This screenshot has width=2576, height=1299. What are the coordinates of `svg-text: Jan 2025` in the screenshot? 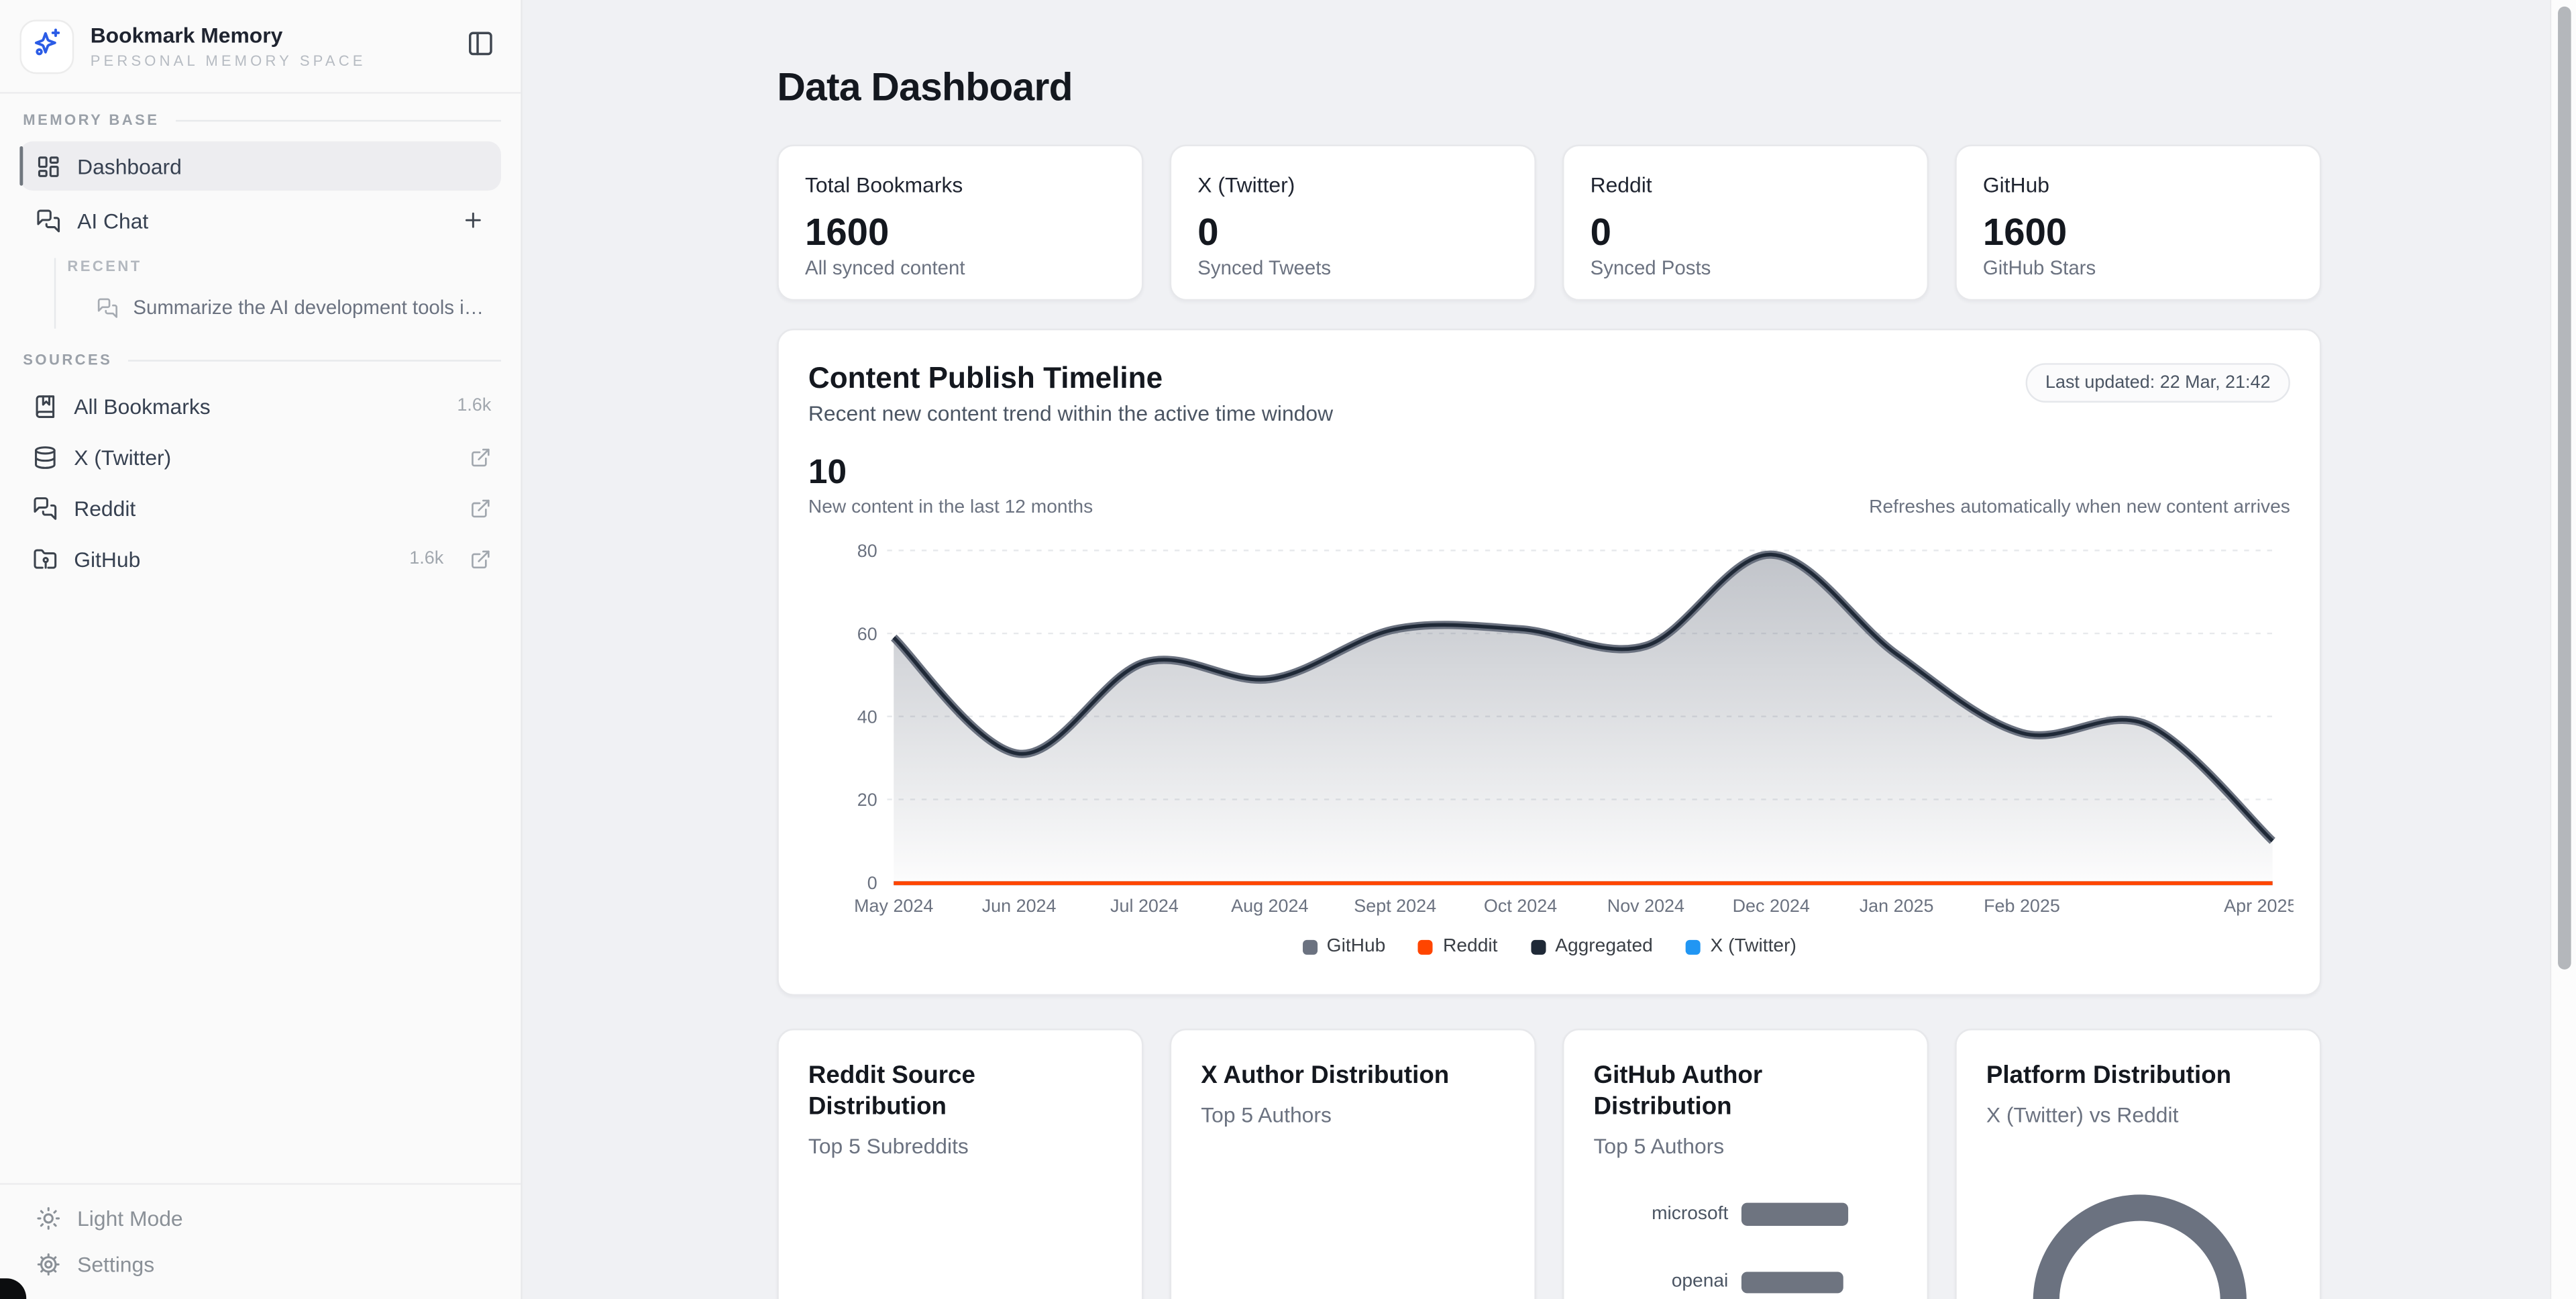 It's located at (1897, 906).